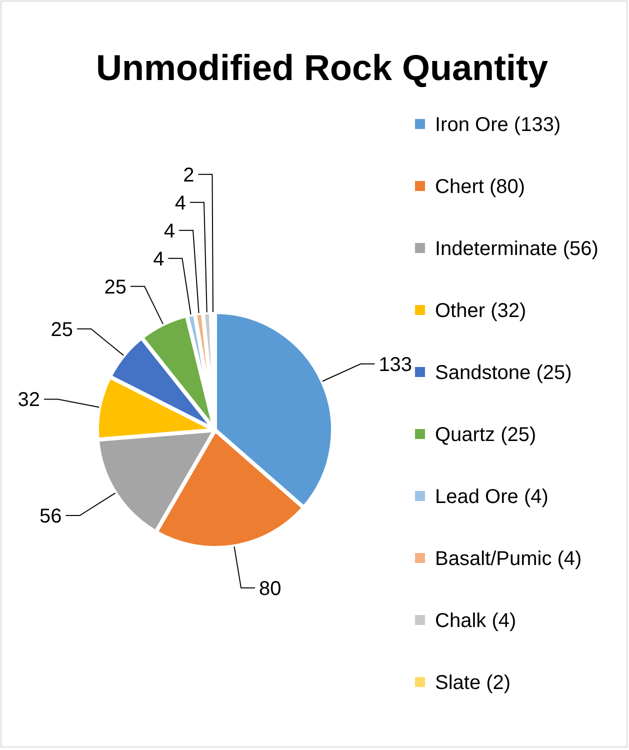  I want to click on data-label: 133, so click(395, 365).